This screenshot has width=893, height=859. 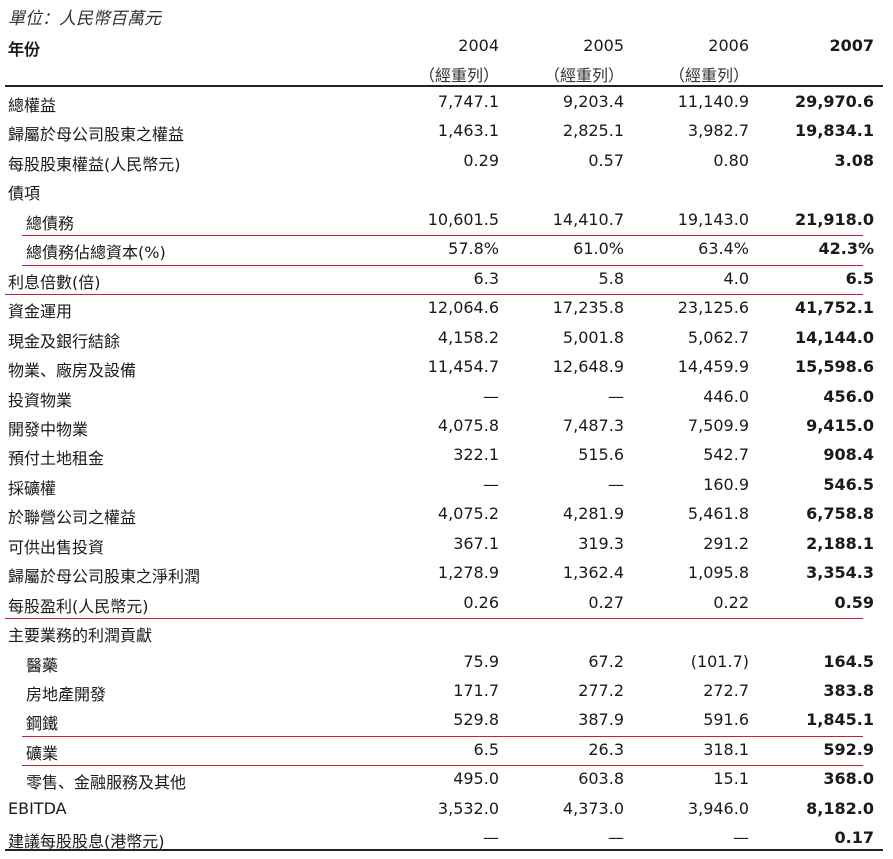 What do you see at coordinates (476, 455) in the screenshot?
I see `cell-2004: 322.1` at bounding box center [476, 455].